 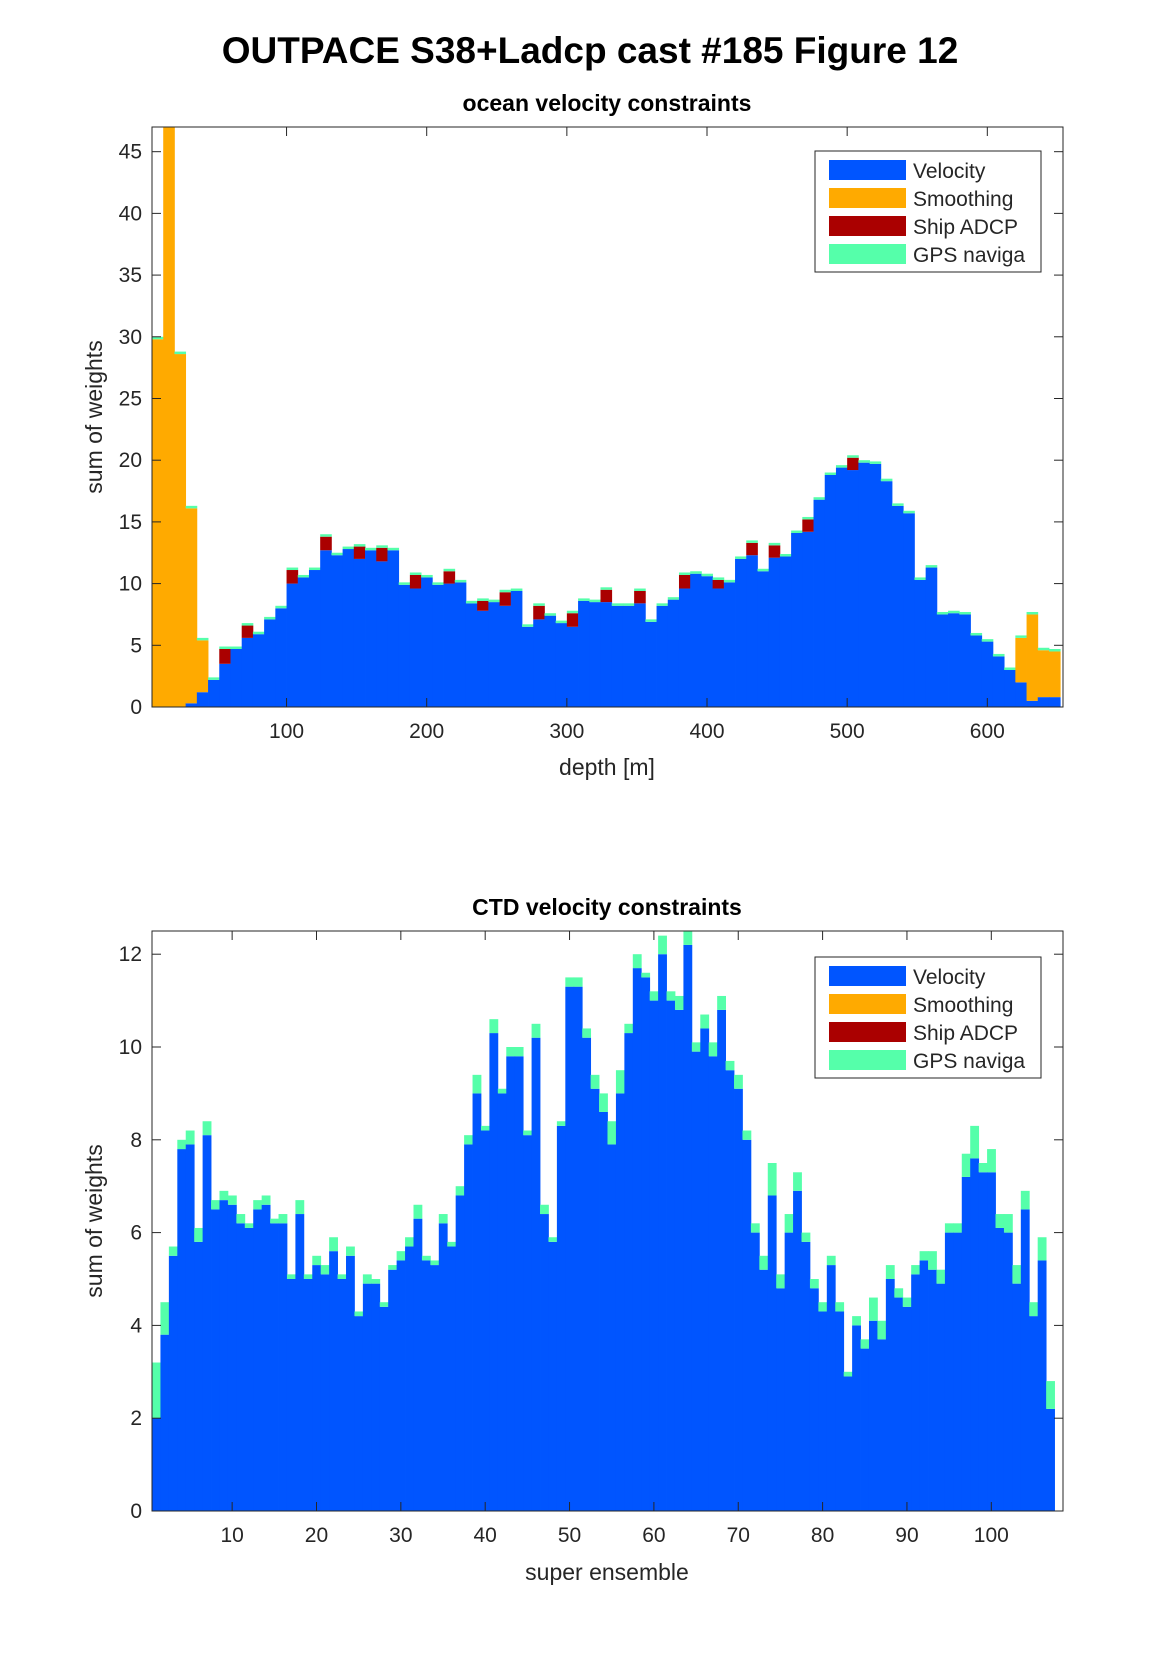 I want to click on ctd-chart-title: CTD velocity constraints, so click(x=607, y=907).